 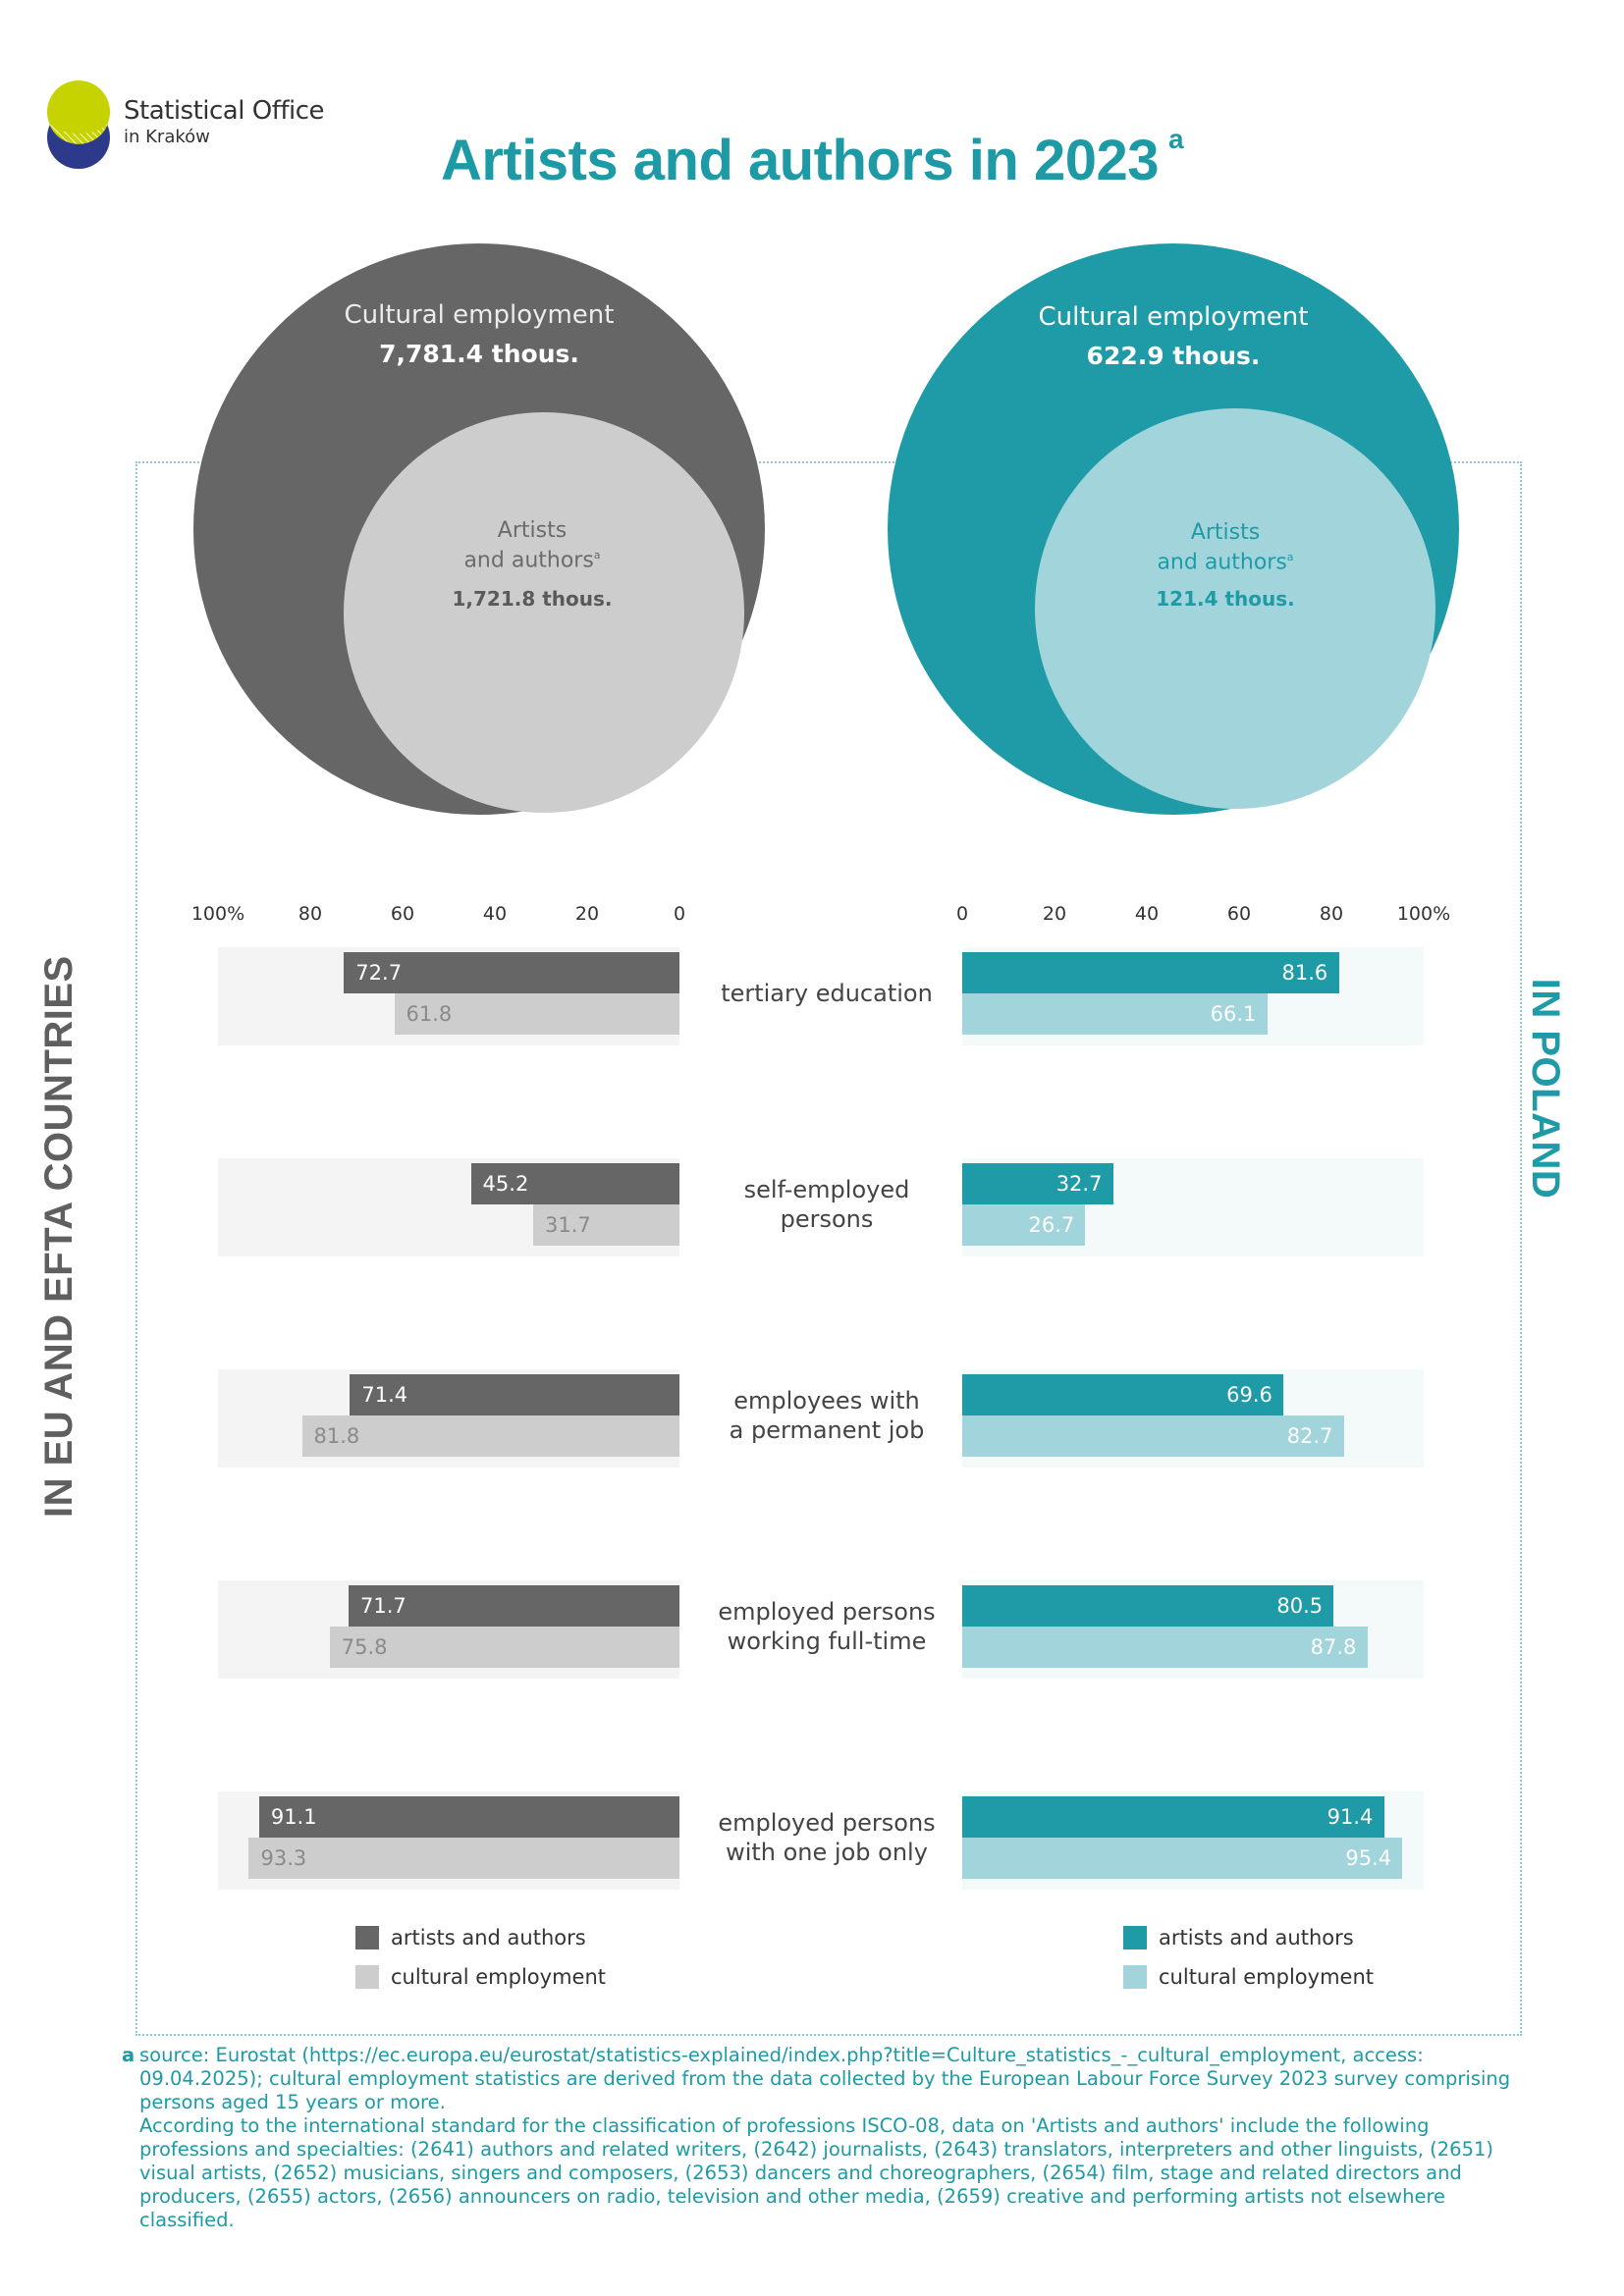 What do you see at coordinates (1423, 914) in the screenshot?
I see `right-axis-tick: 100%` at bounding box center [1423, 914].